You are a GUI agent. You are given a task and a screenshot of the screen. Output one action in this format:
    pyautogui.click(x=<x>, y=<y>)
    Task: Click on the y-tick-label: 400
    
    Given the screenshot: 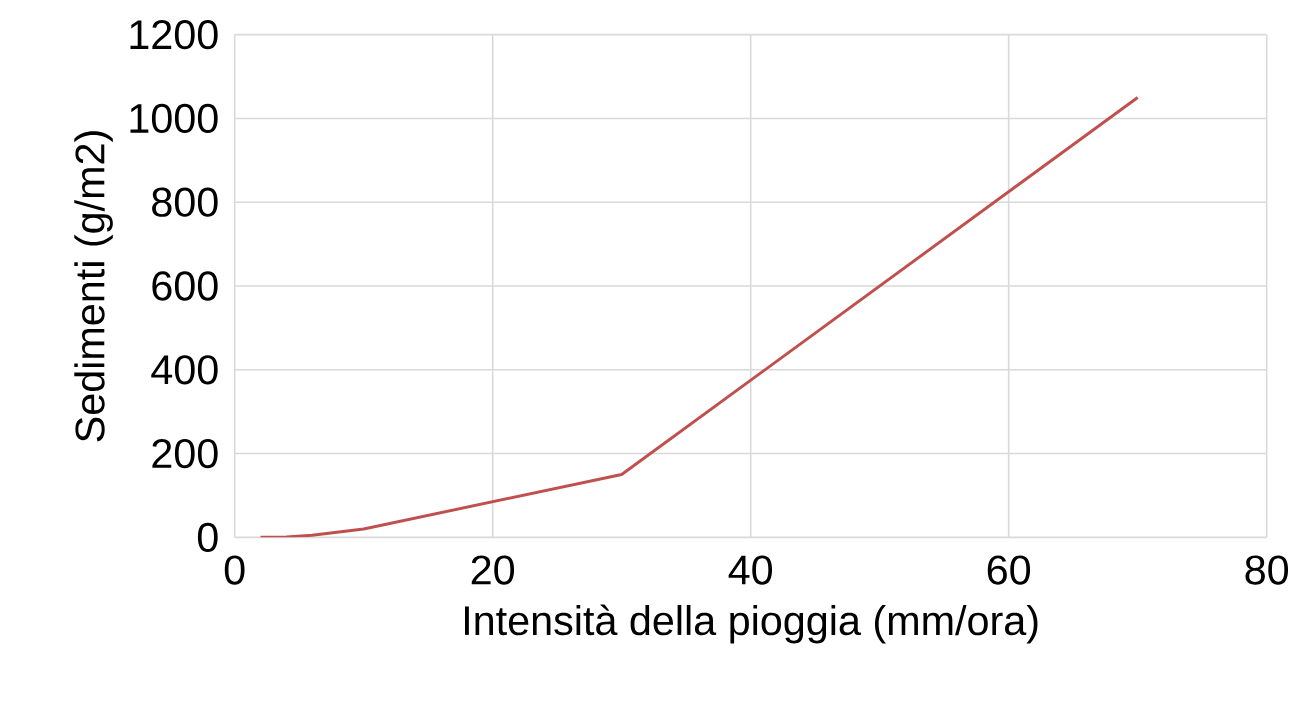 What is the action you would take?
    pyautogui.click(x=184, y=370)
    